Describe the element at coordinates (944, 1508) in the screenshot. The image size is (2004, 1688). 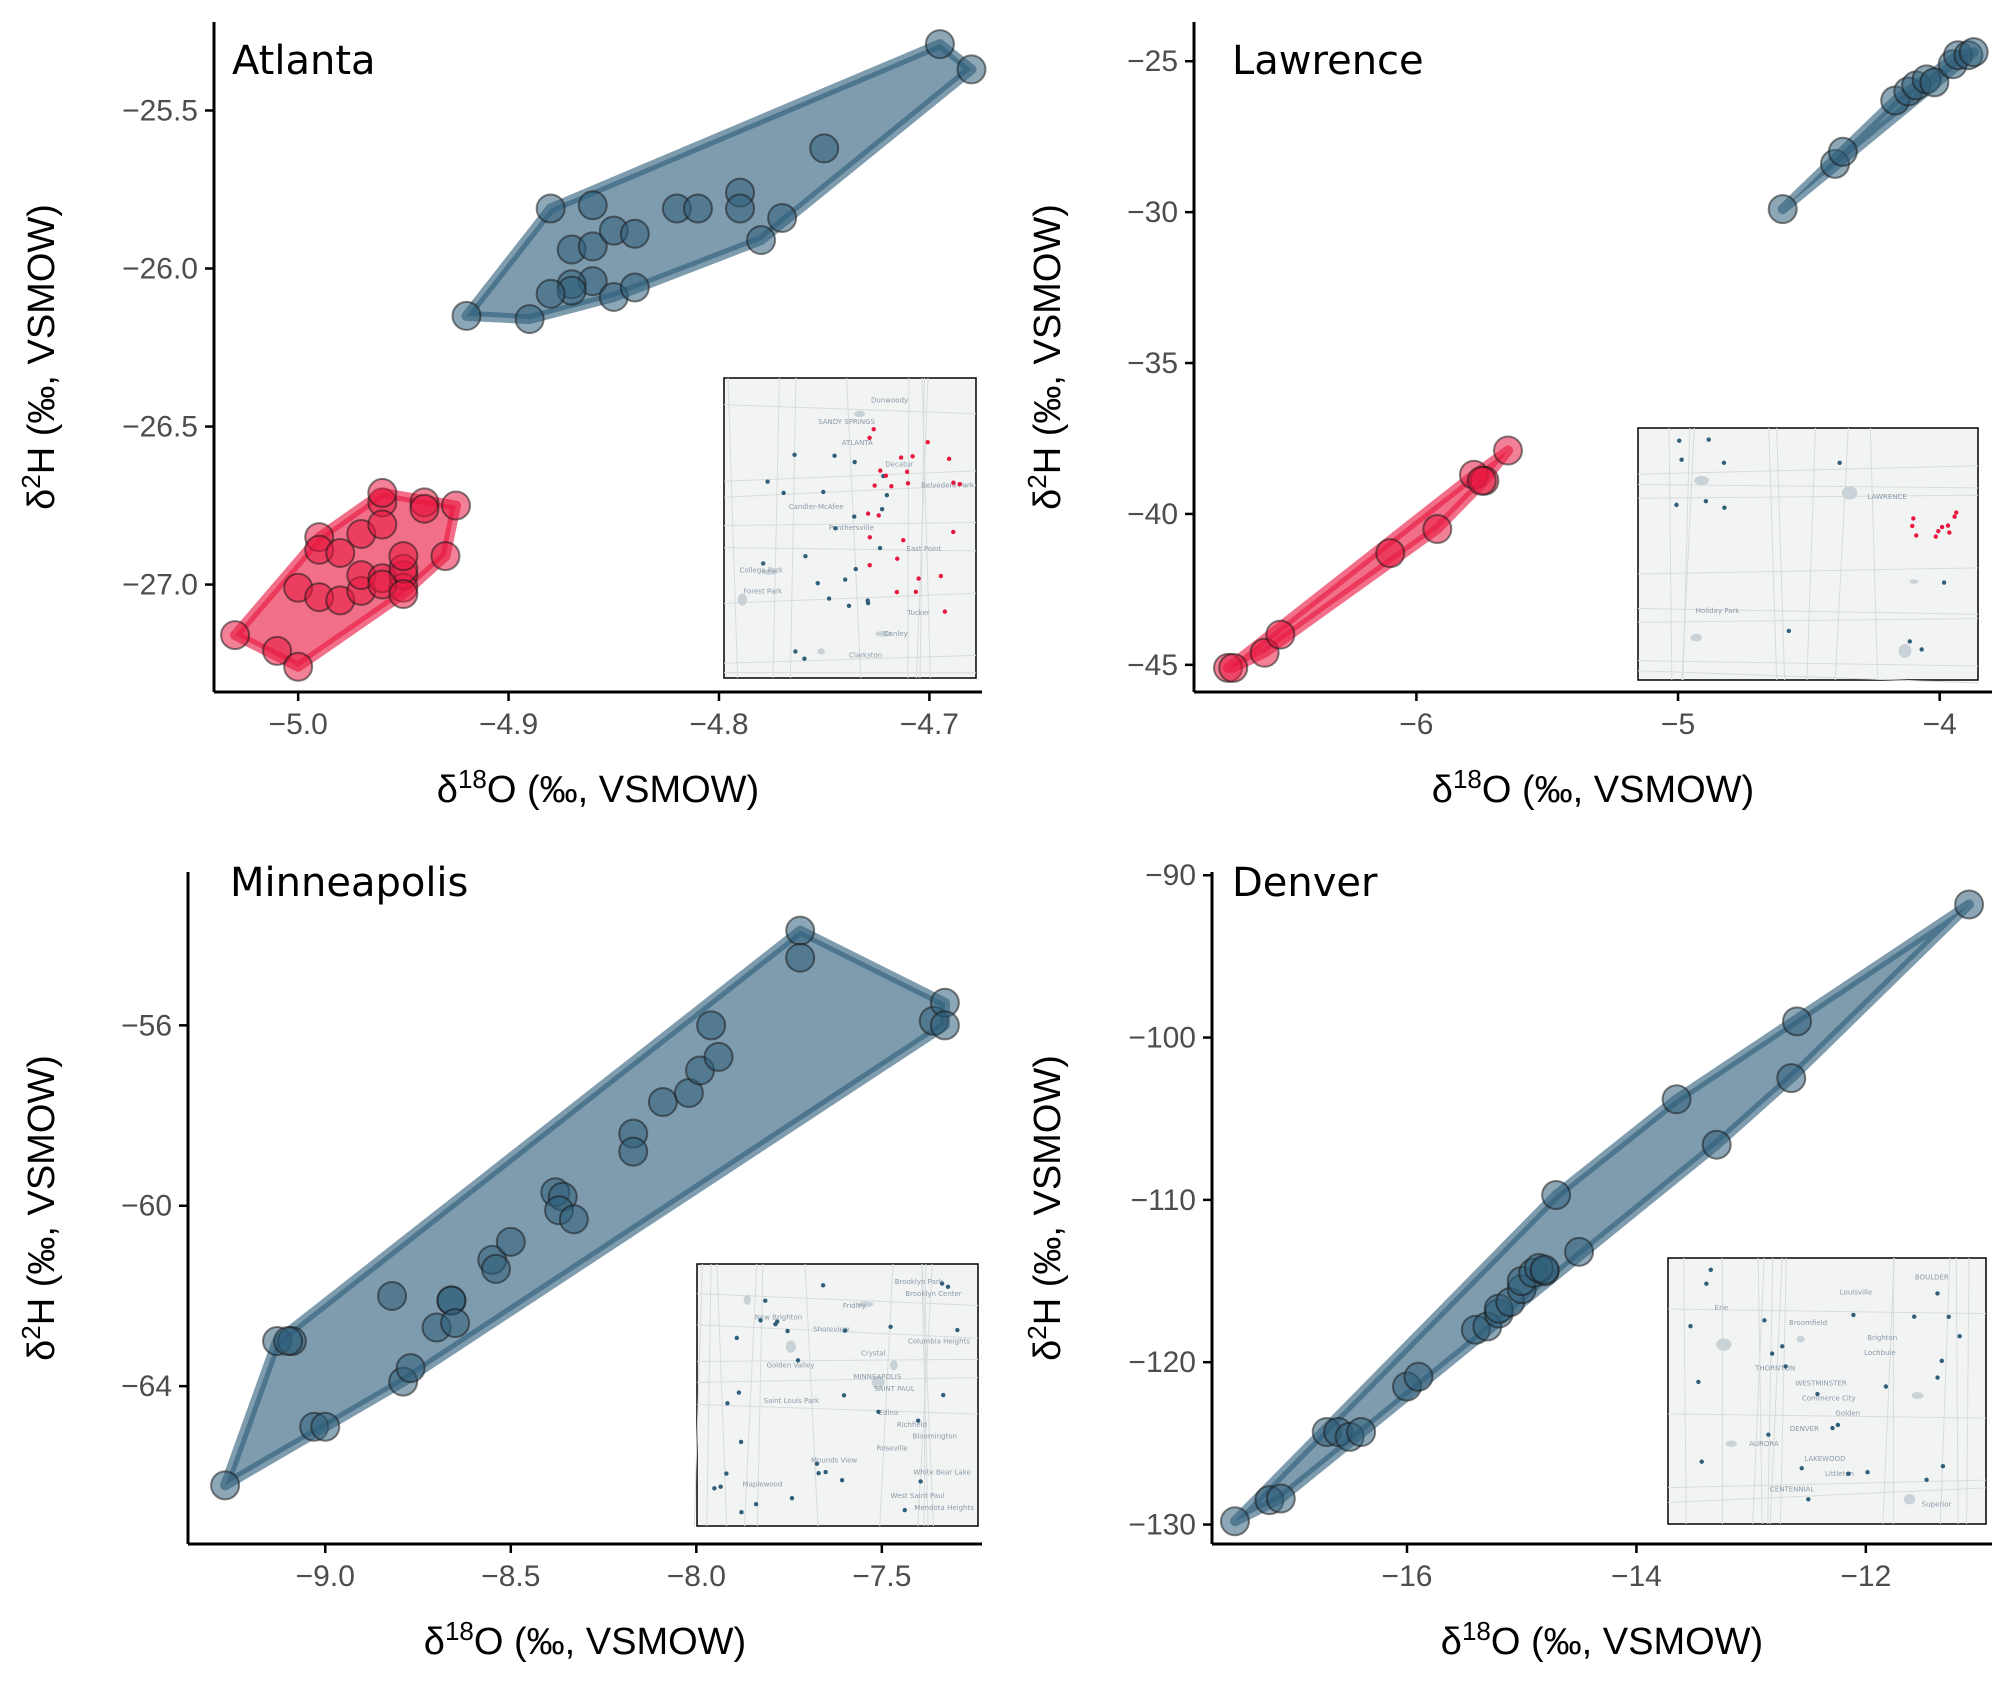
I see `inset-place-label: Mendota Heights` at that location.